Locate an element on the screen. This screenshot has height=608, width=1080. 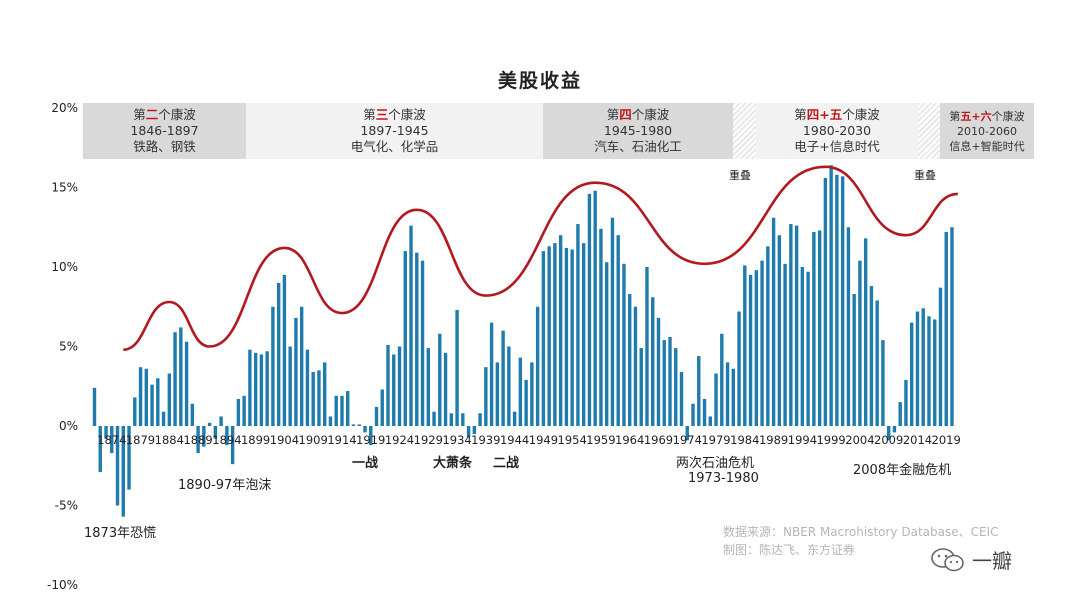
bar-1950 is located at coordinates (549, 336).